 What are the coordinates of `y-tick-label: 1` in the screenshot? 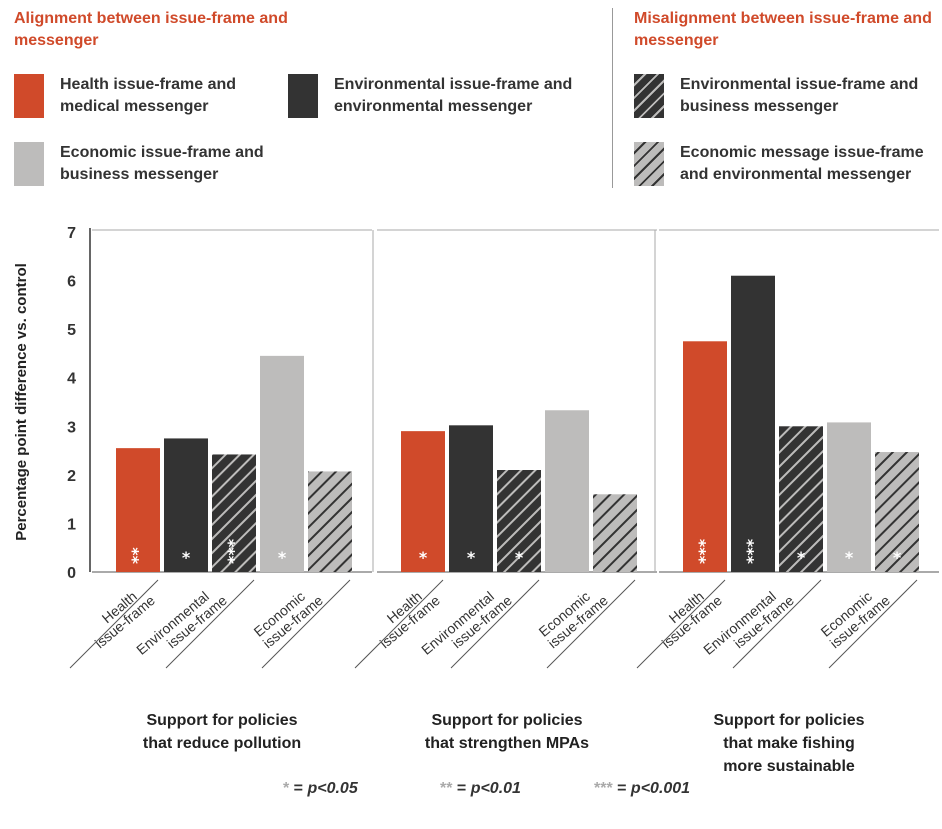 It's located at (71, 524).